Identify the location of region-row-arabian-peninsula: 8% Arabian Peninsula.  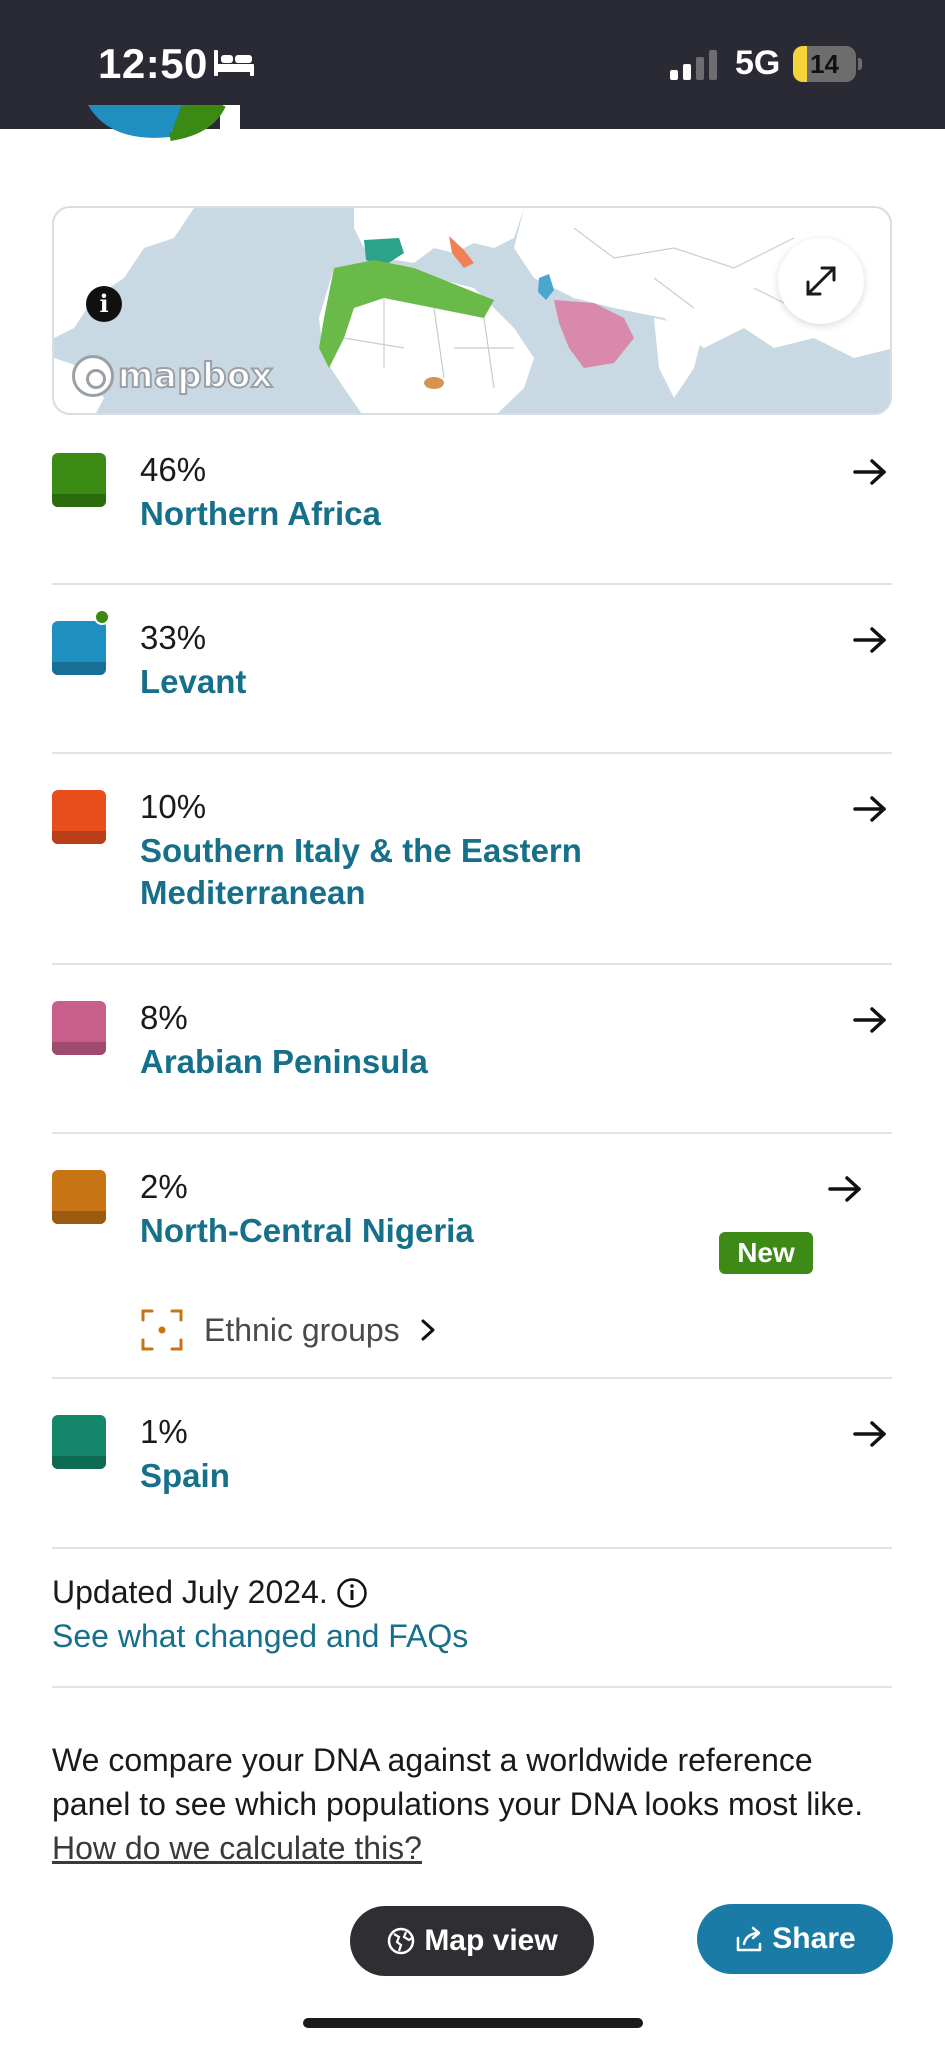
(472, 1059).